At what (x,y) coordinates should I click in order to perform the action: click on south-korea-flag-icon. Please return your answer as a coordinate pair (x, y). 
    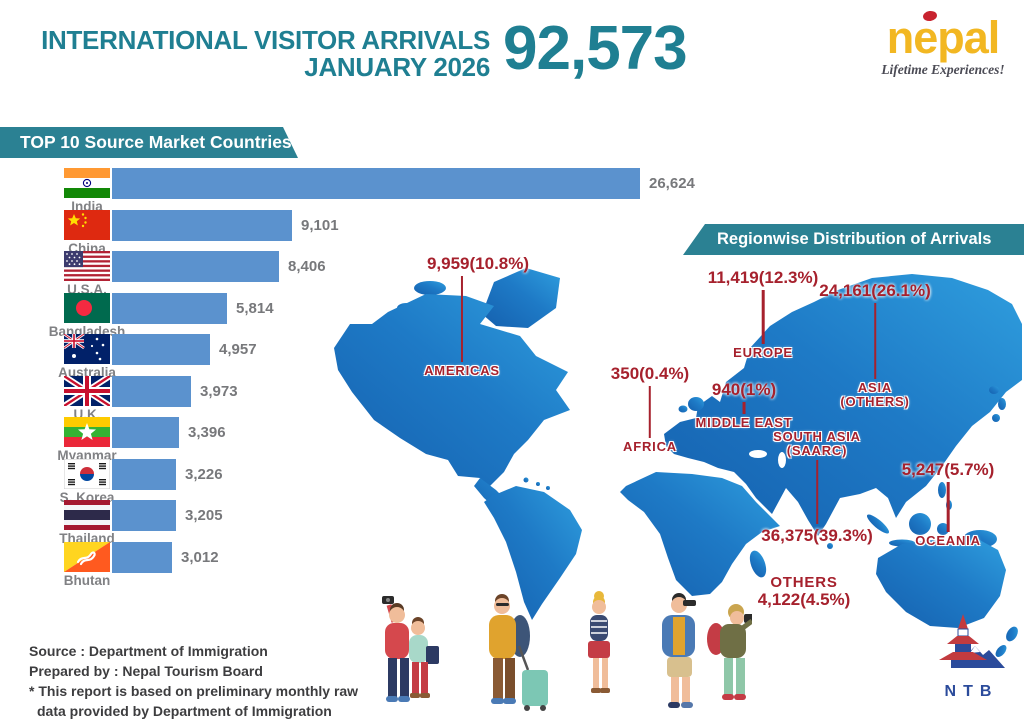
    Looking at the image, I should click on (87, 474).